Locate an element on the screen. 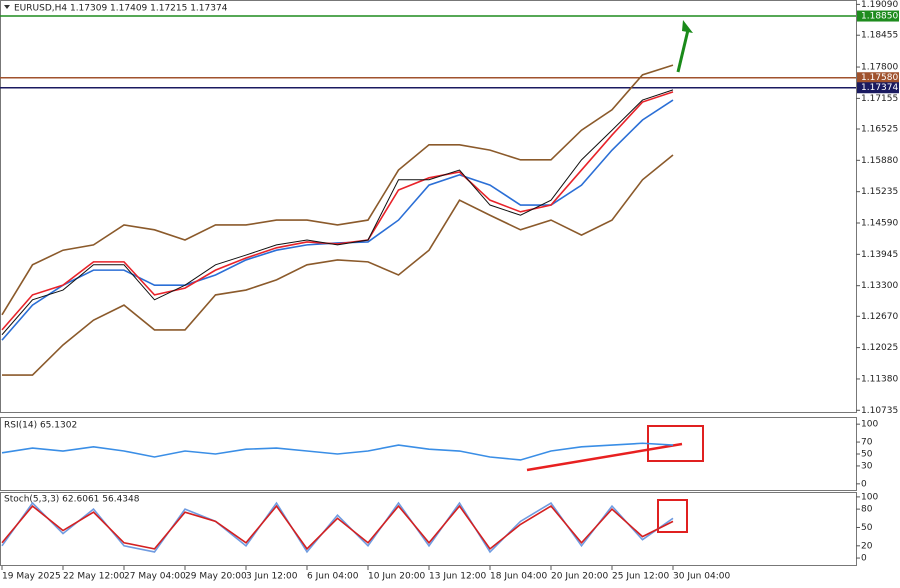  y-tick-label: 1.19090 is located at coordinates (879, 5).